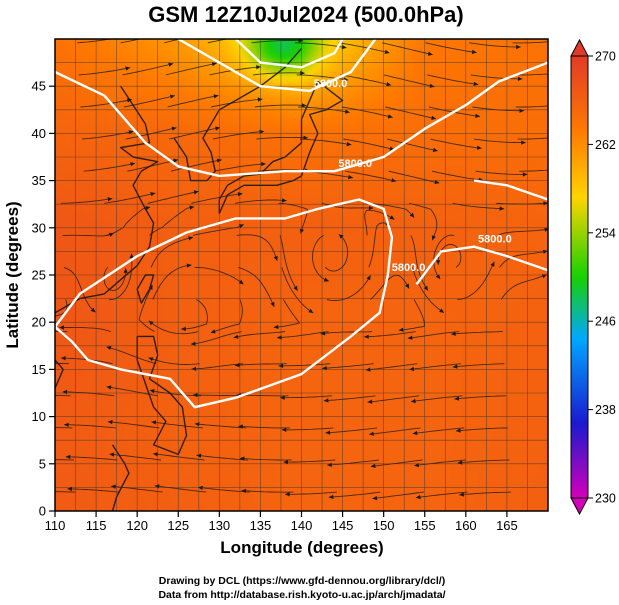  What do you see at coordinates (39, 227) in the screenshot?
I see `y-tick-label: 30` at bounding box center [39, 227].